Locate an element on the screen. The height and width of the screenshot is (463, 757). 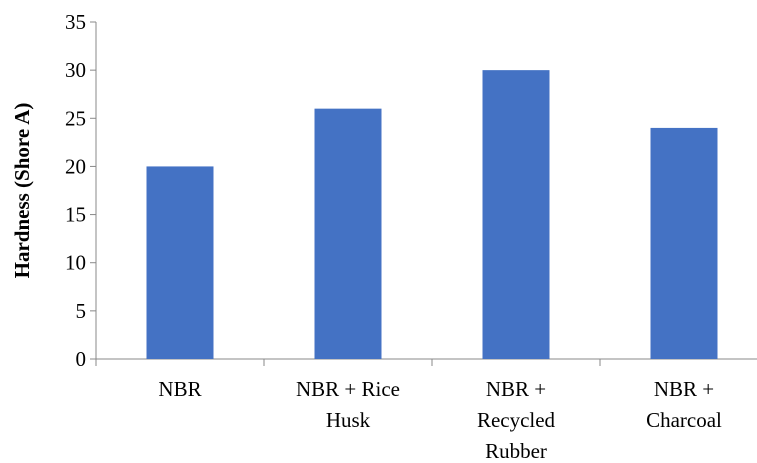
y-tick-label: 35 is located at coordinates (75, 22).